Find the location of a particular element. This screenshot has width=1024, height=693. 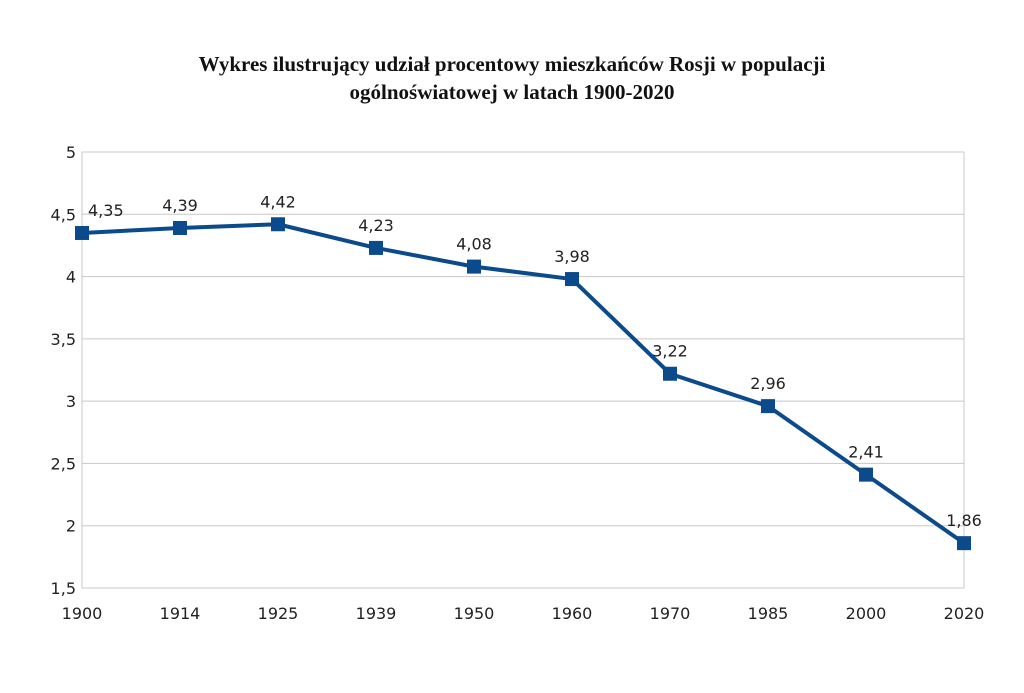

data-label: 3,22 is located at coordinates (670, 351).